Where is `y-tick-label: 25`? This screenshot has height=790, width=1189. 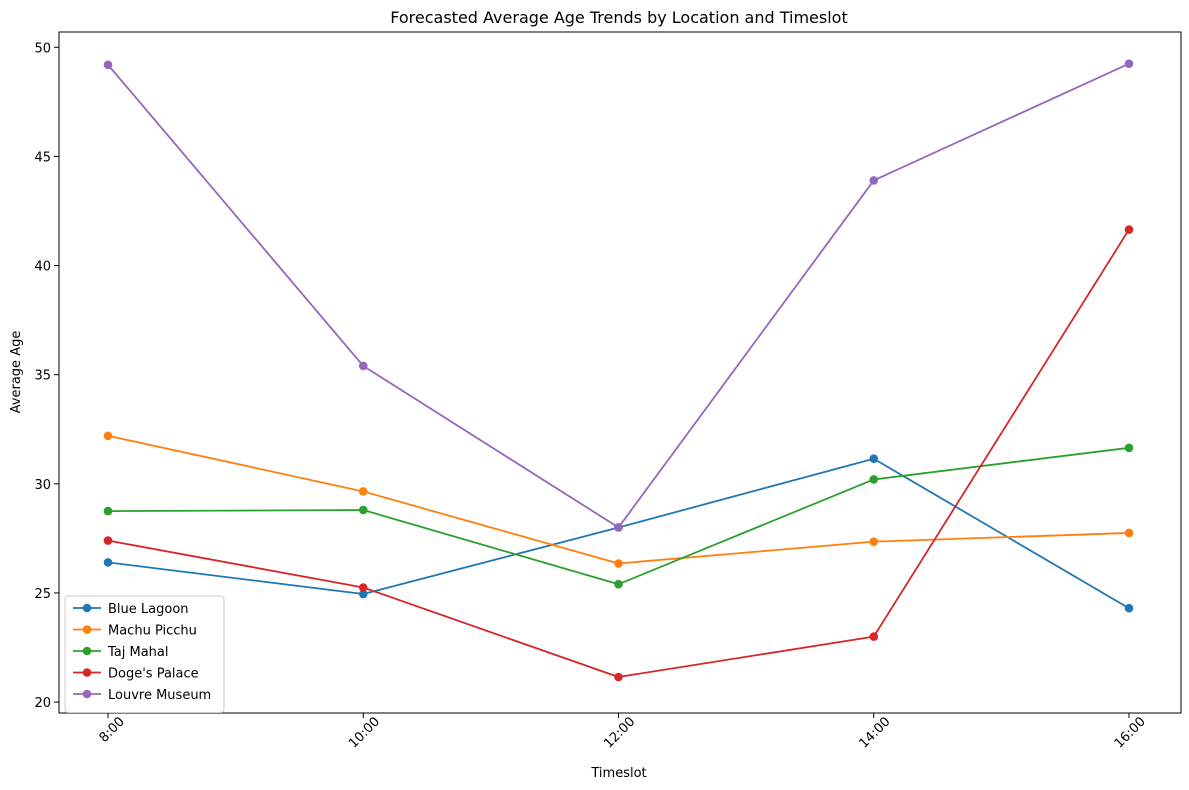 y-tick-label: 25 is located at coordinates (42, 594).